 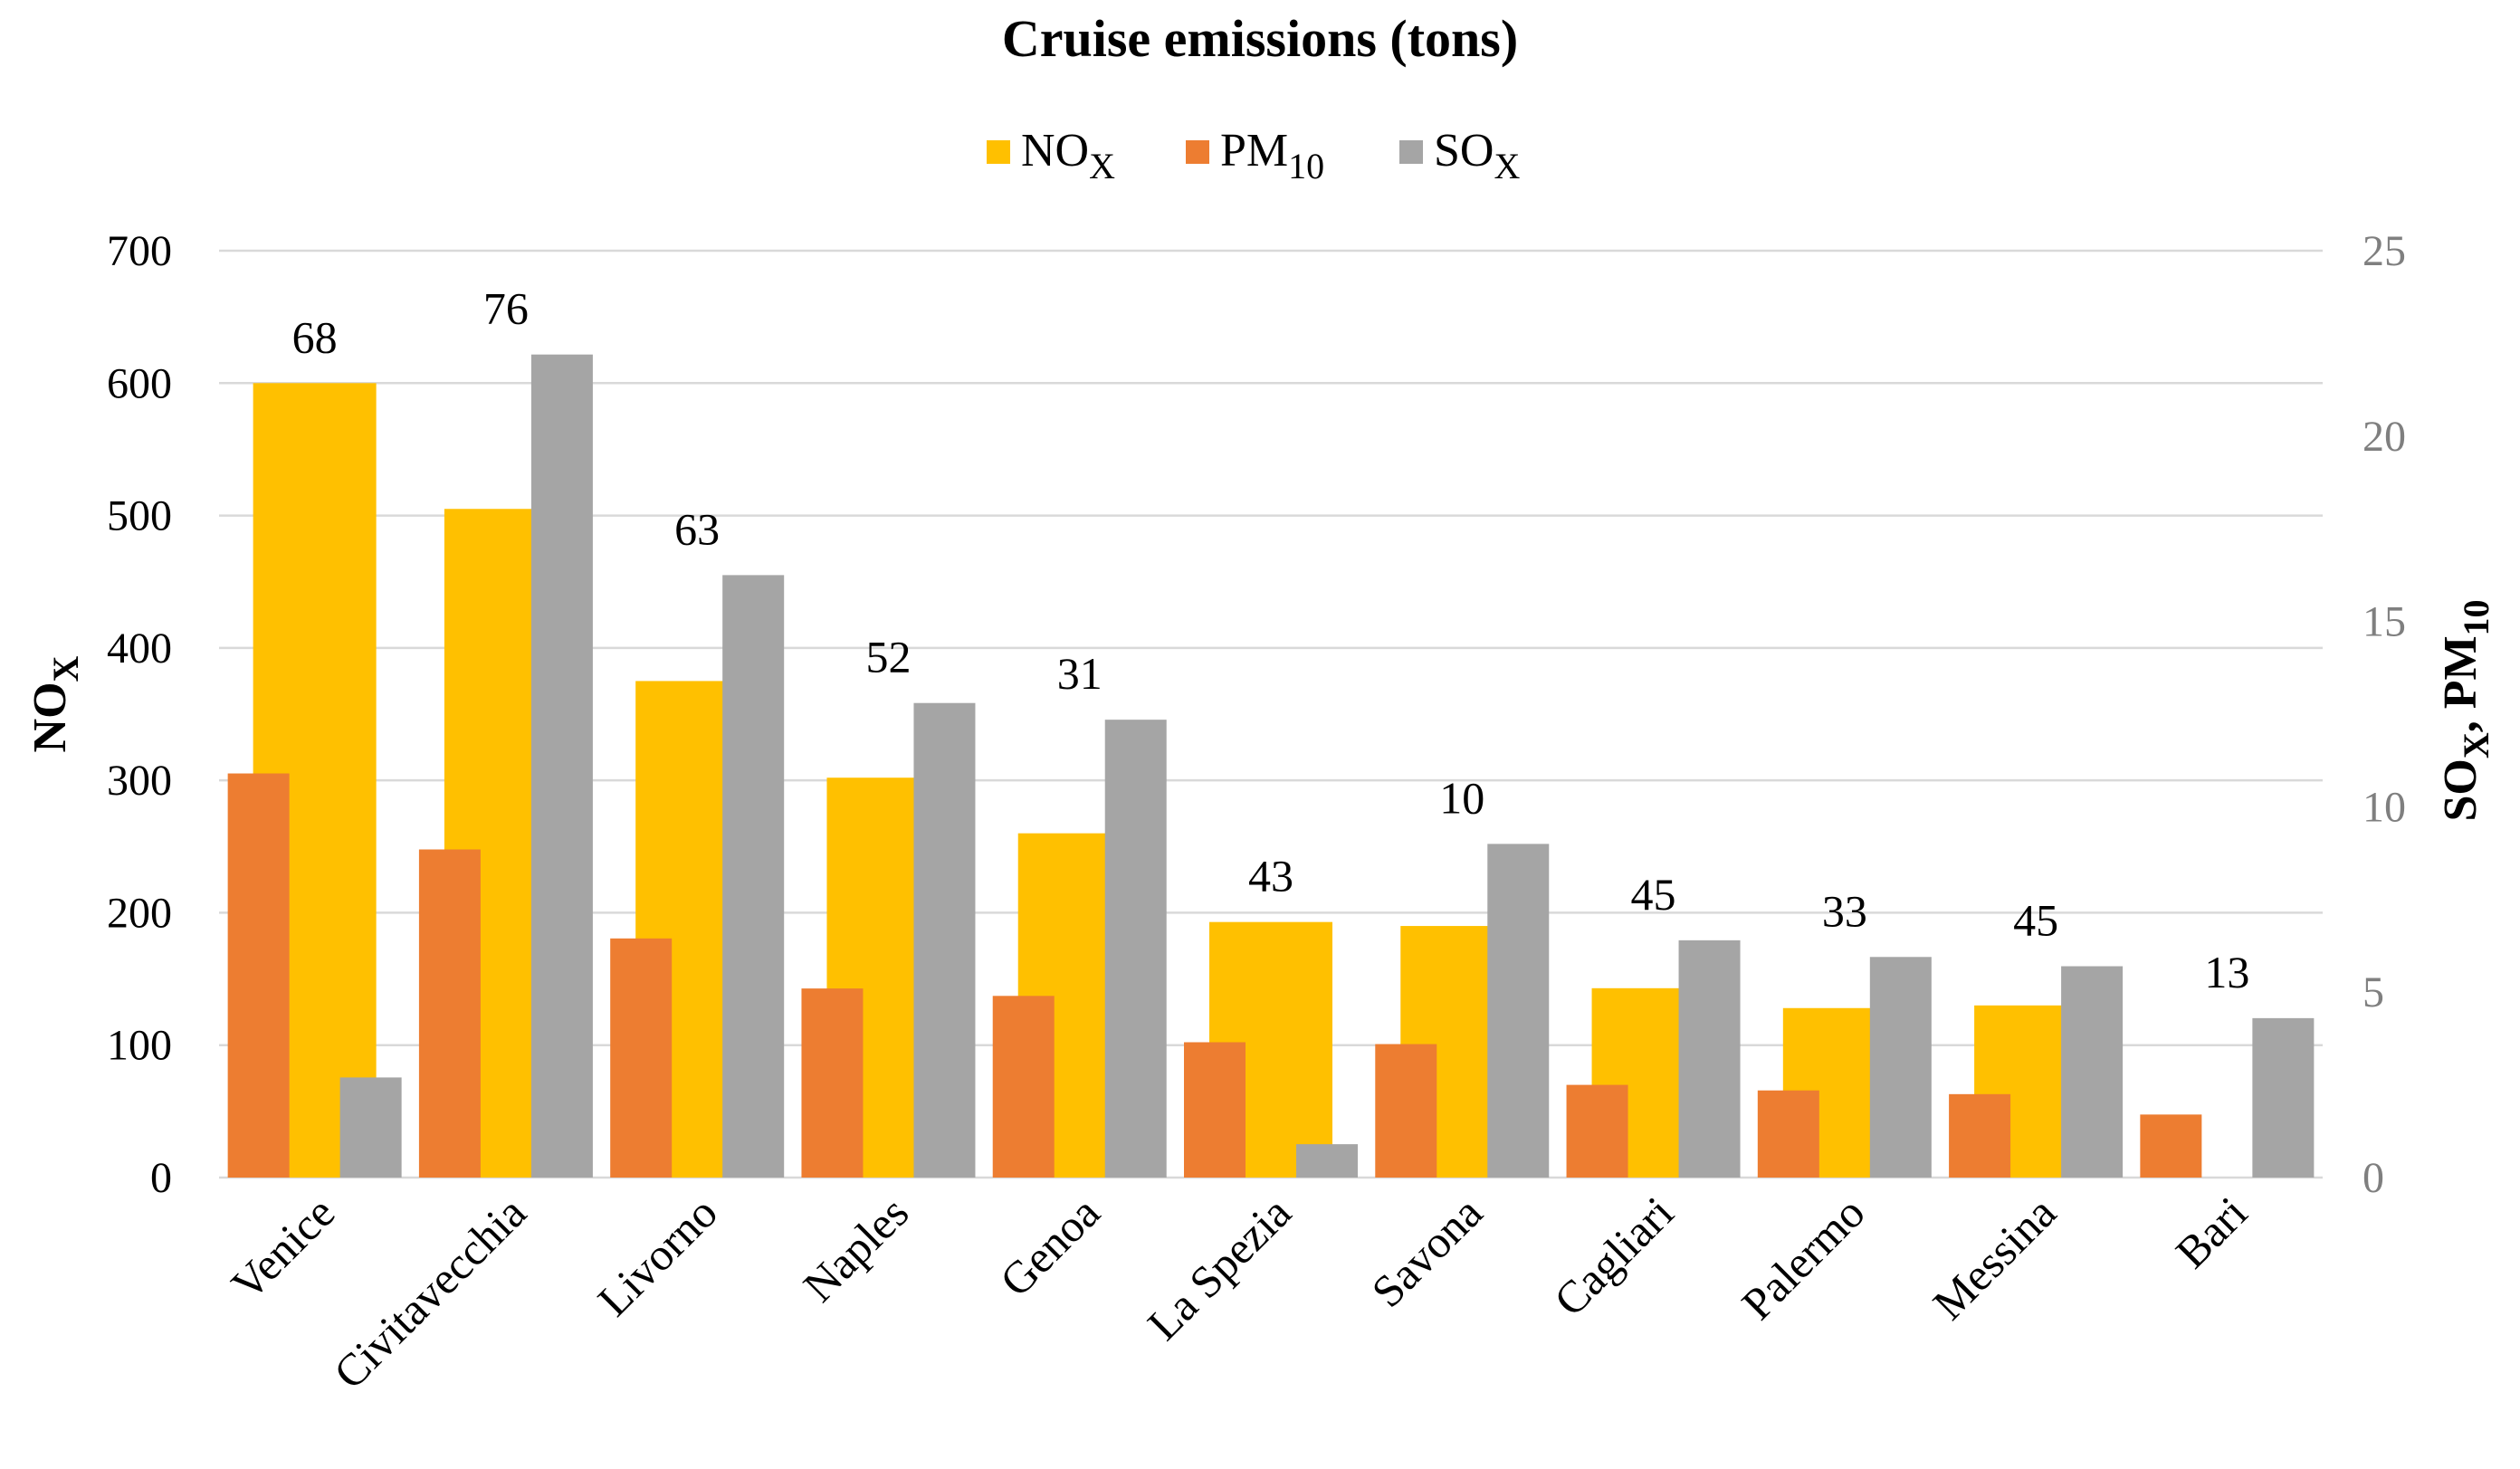 What do you see at coordinates (1461, 797) in the screenshot?
I see `bar-data-label: 10` at bounding box center [1461, 797].